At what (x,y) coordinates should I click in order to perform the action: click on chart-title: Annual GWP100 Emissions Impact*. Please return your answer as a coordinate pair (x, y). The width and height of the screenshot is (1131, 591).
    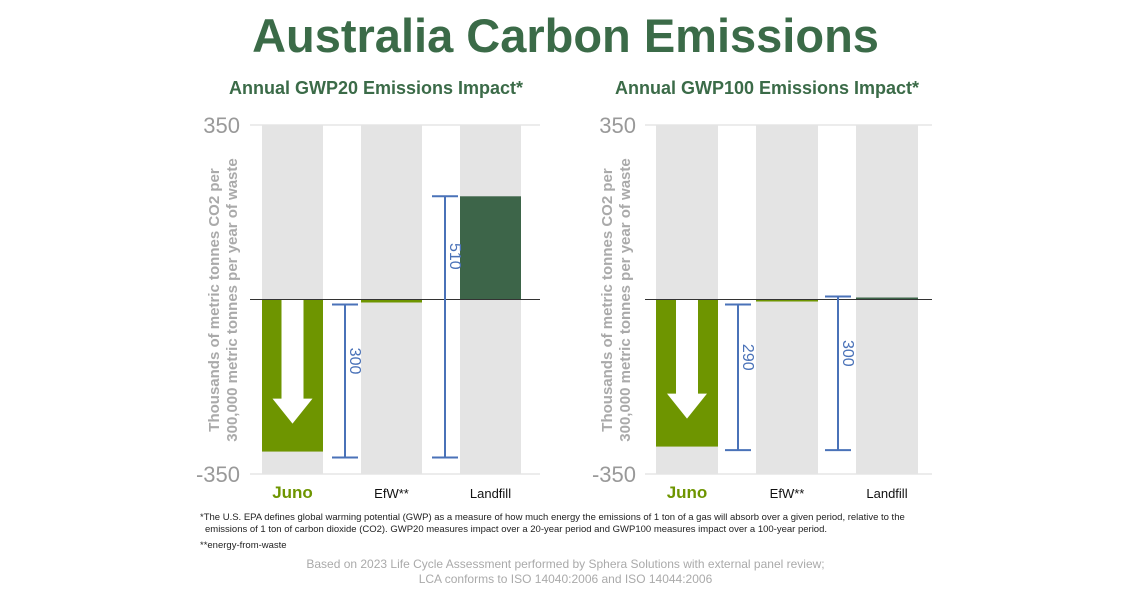
    Looking at the image, I should click on (767, 88).